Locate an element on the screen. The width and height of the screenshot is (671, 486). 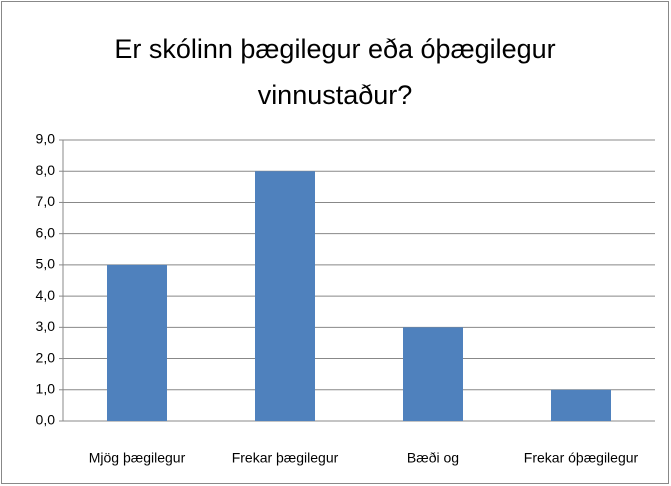
y-tick-label: 7,0 is located at coordinates (46, 201).